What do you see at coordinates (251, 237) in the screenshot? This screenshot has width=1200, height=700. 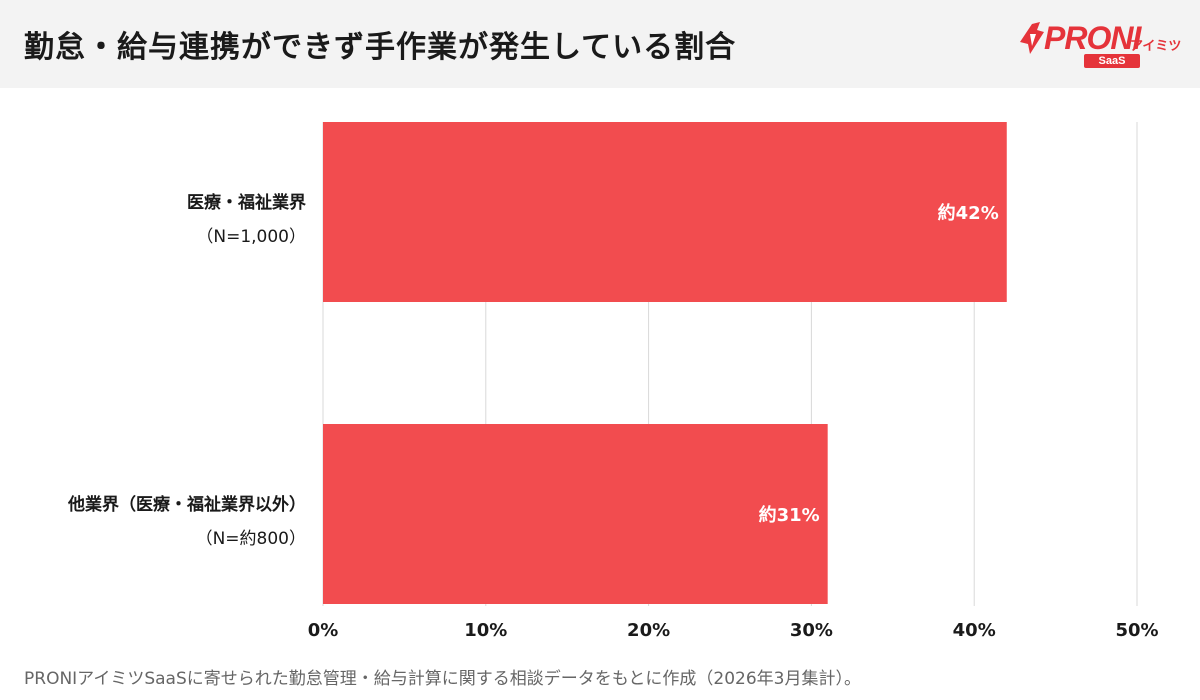 I see `category-sample-size: （N=1,000）` at bounding box center [251, 237].